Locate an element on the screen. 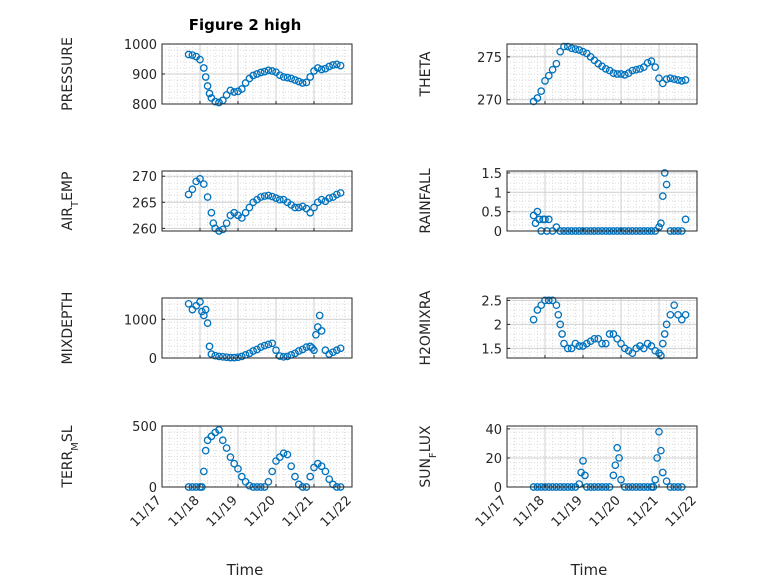 The image size is (778, 583). y-tick-label: 800 is located at coordinates (144, 105).